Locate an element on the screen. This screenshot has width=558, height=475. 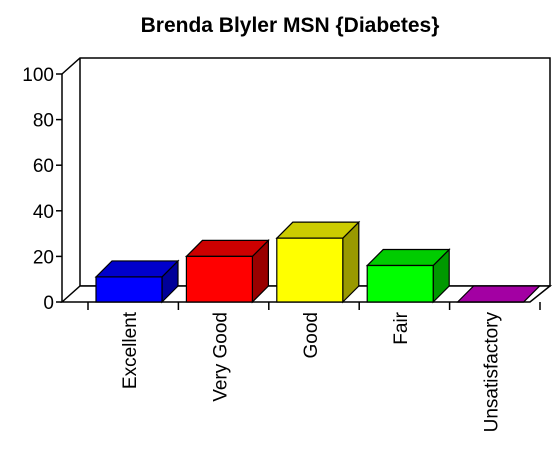
x-tick-label: Unsatisfactory is located at coordinates (492, 372).